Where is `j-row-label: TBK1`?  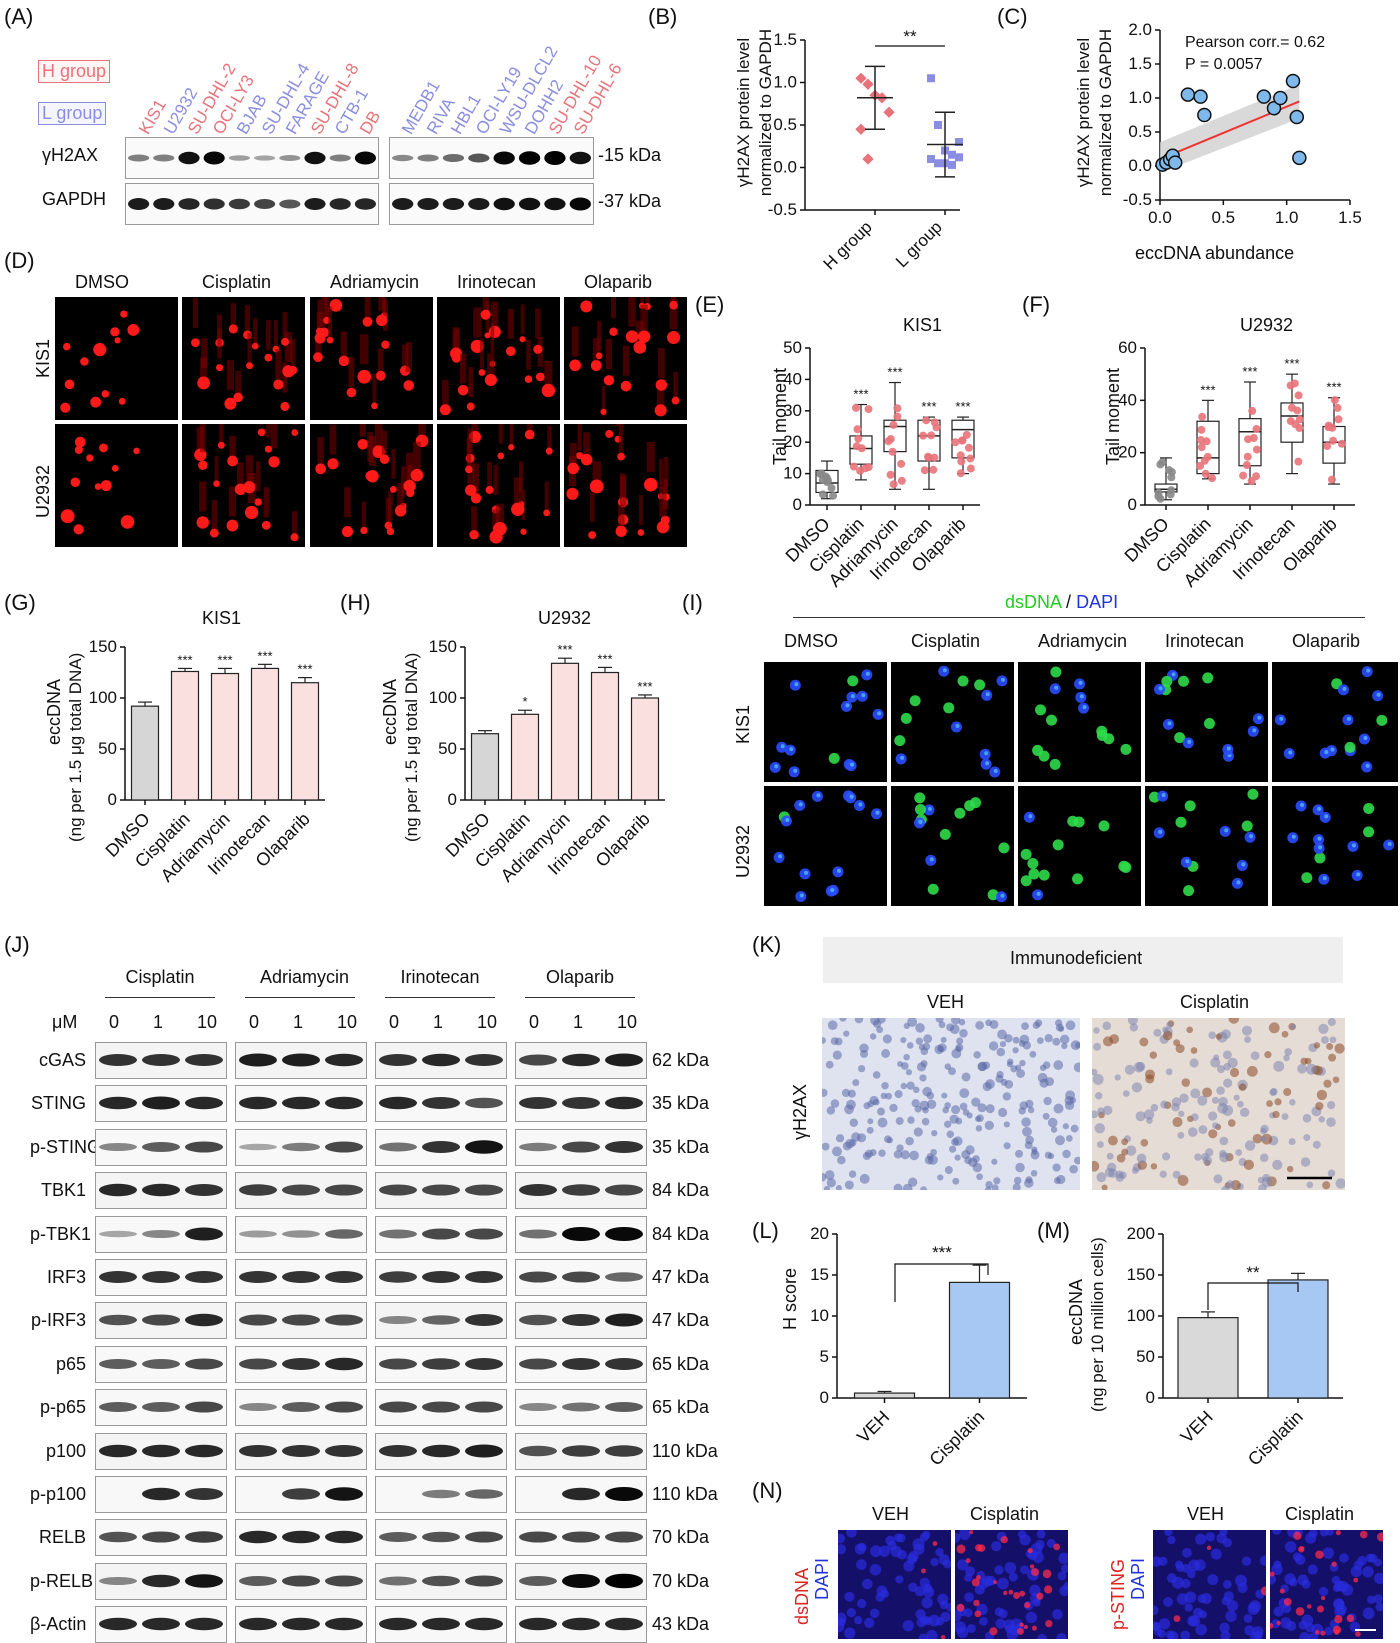 j-row-label: TBK1 is located at coordinates (63, 1190).